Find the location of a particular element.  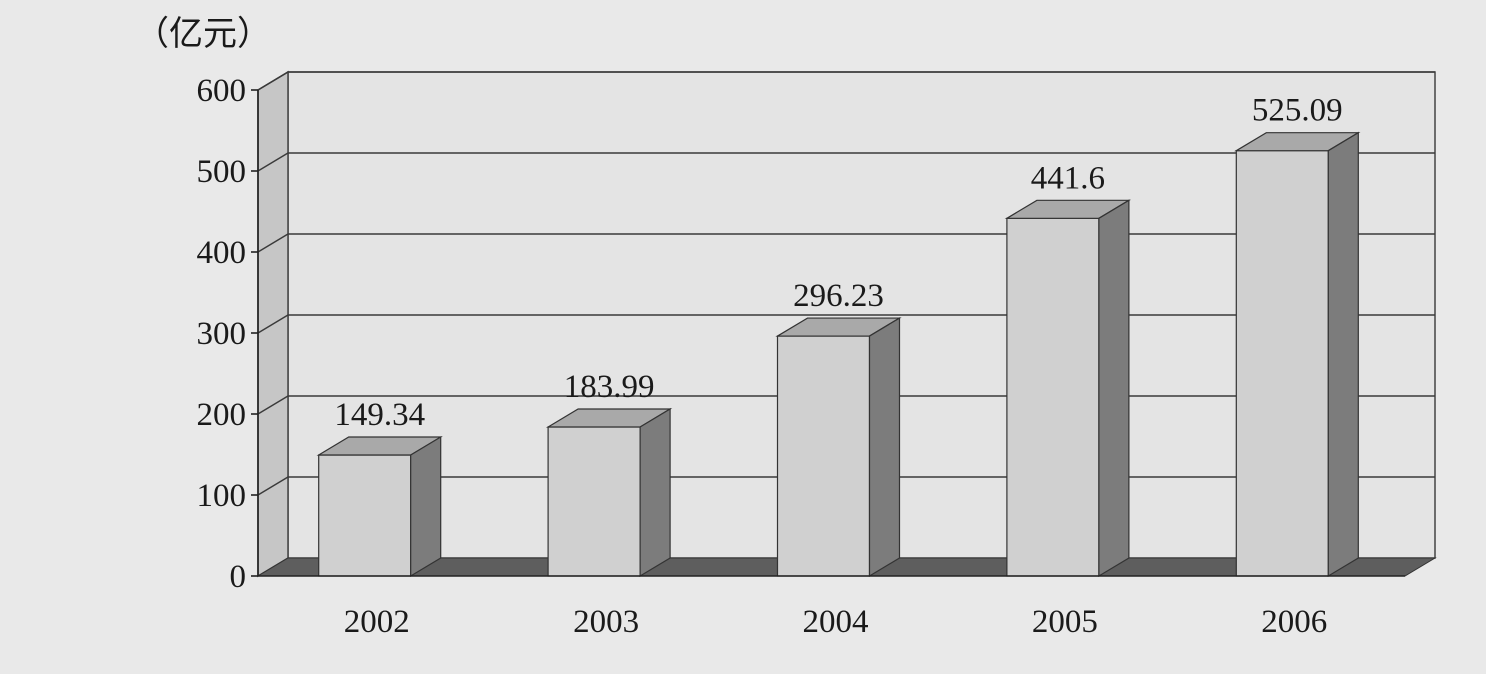

data-label: 441.6 is located at coordinates (1068, 178).